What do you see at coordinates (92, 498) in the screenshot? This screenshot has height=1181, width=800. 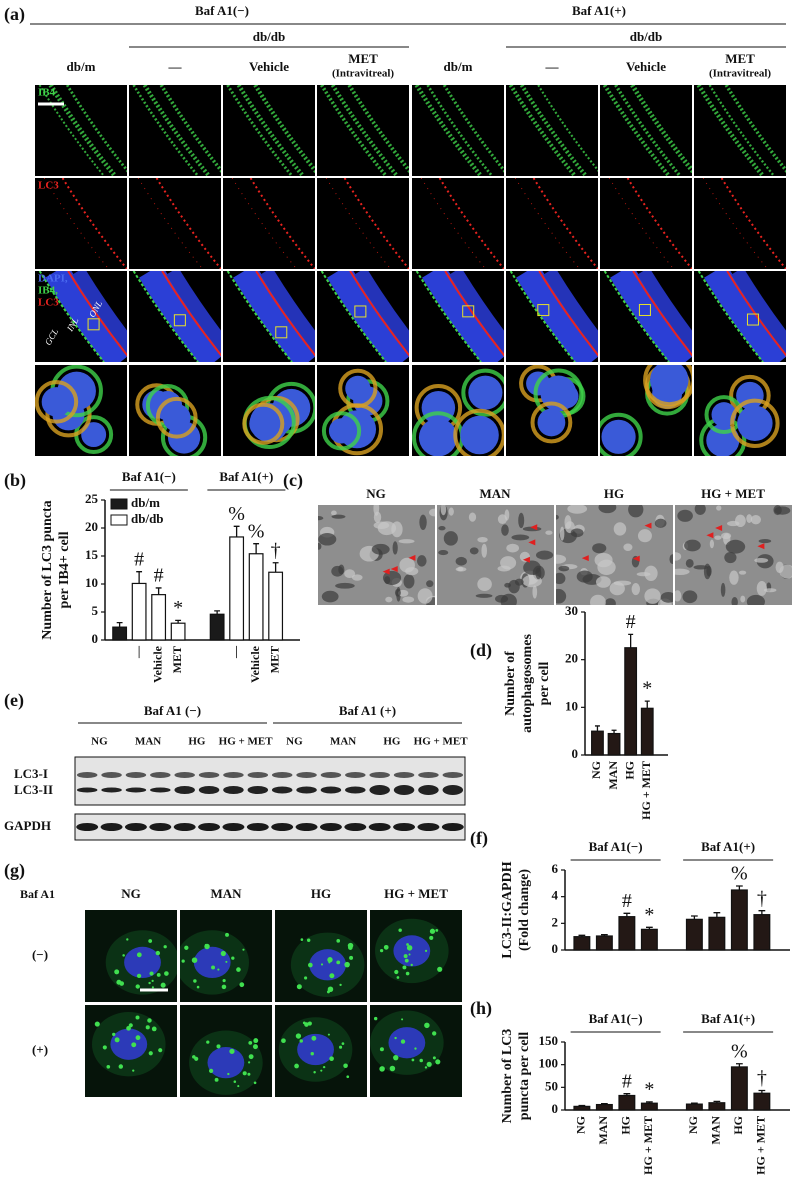 I see `y-tick-label: 25` at bounding box center [92, 498].